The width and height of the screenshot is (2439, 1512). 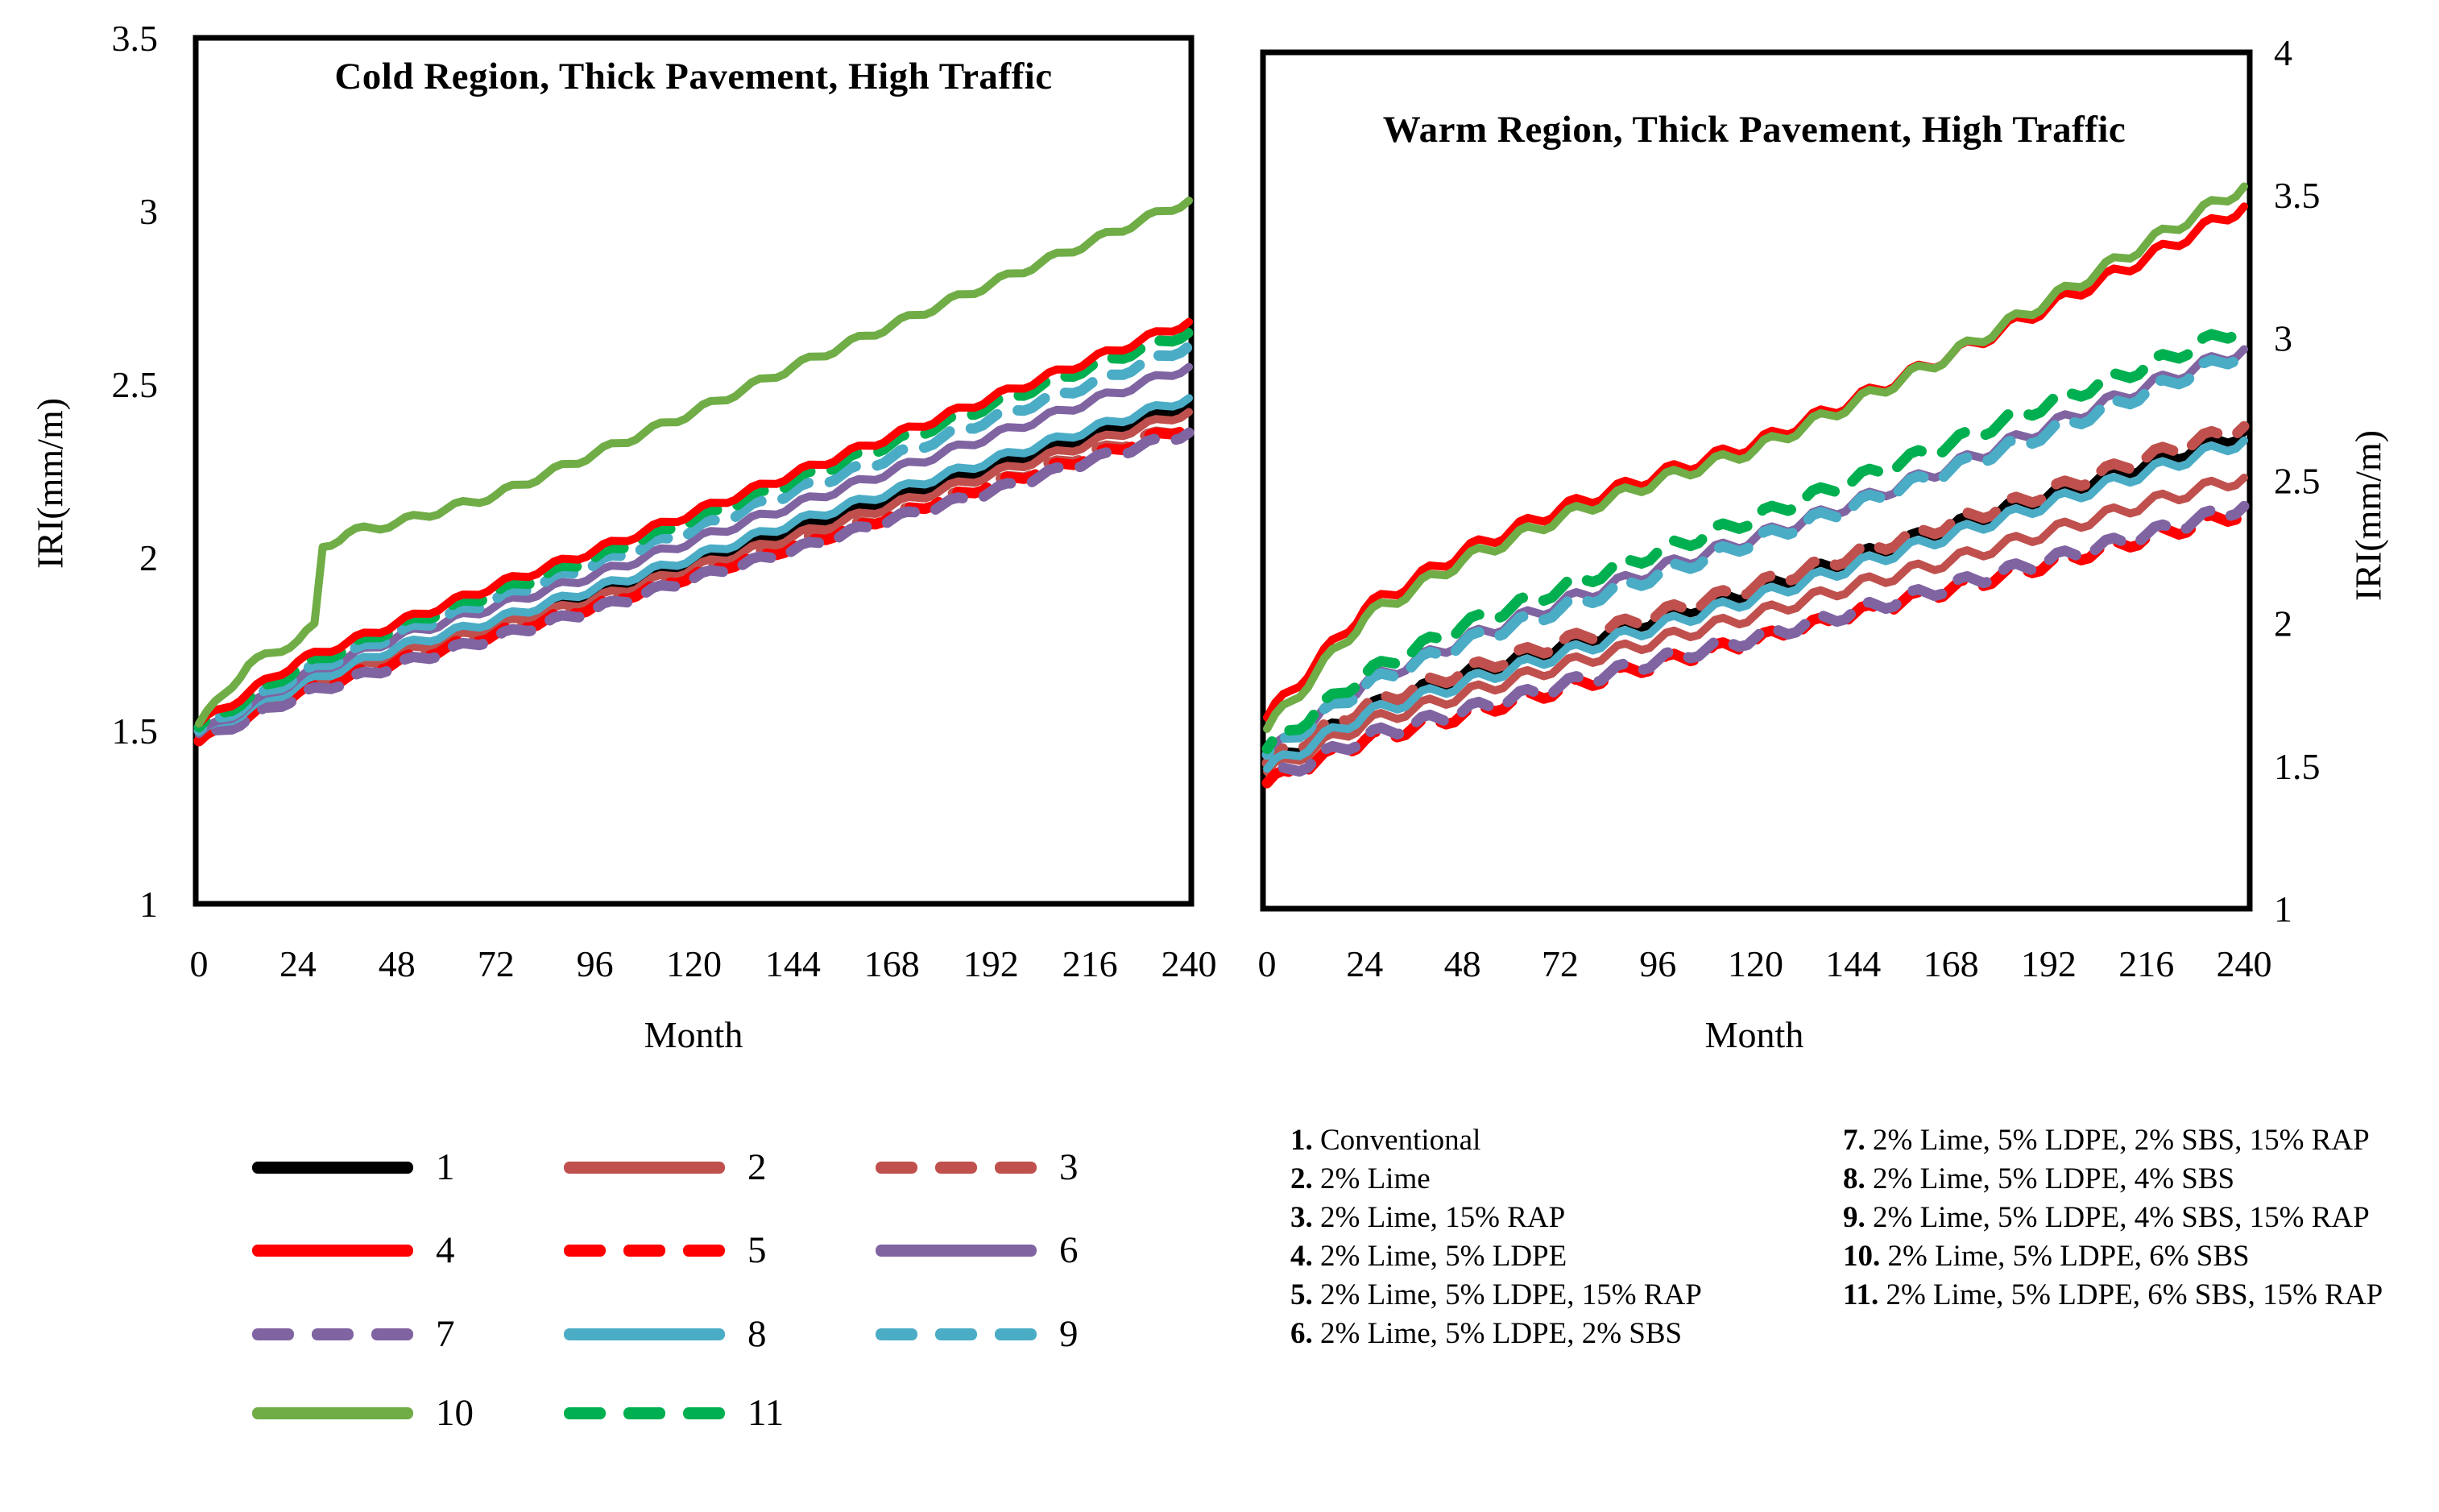 What do you see at coordinates (1861, 1295) in the screenshot?
I see `mix-note-number: 11.` at bounding box center [1861, 1295].